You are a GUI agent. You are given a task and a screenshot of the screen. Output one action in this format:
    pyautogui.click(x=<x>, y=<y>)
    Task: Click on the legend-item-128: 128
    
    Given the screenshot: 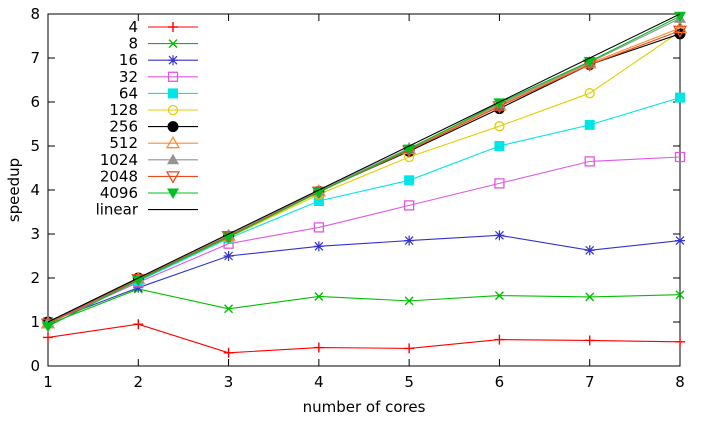 What is the action you would take?
    pyautogui.click(x=153, y=110)
    